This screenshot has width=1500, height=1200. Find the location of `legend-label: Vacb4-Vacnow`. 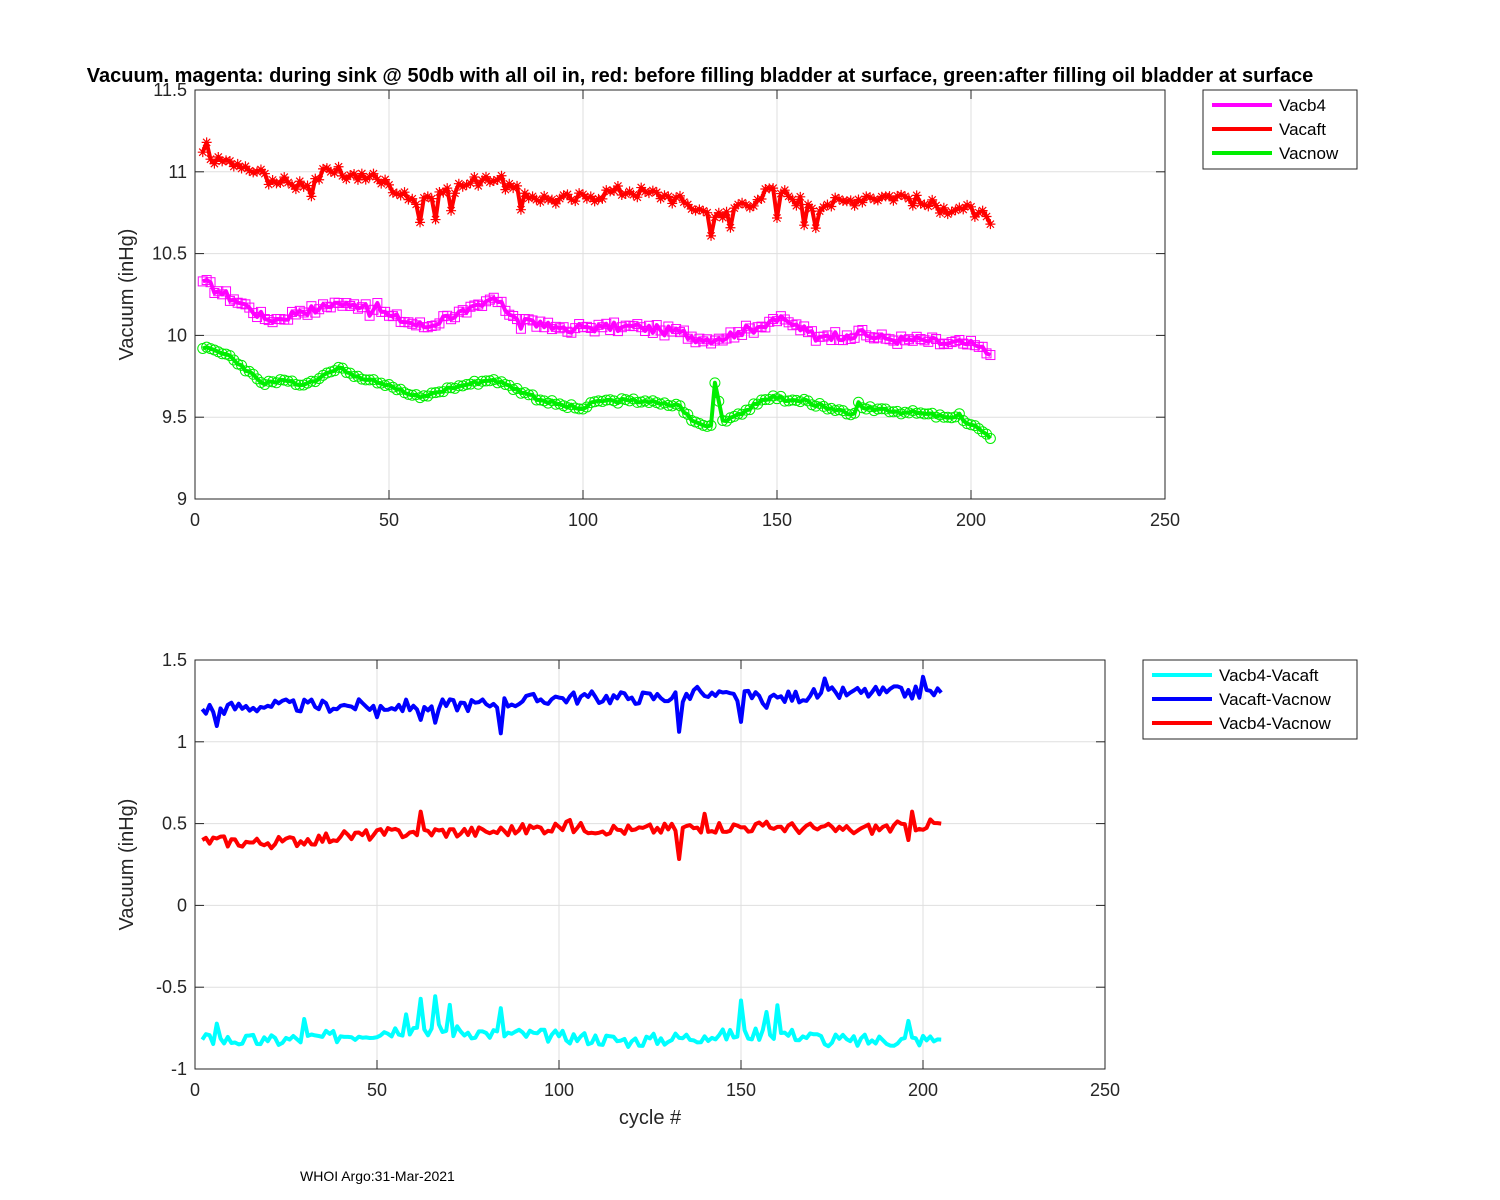

legend-label: Vacb4-Vacnow is located at coordinates (1275, 723).